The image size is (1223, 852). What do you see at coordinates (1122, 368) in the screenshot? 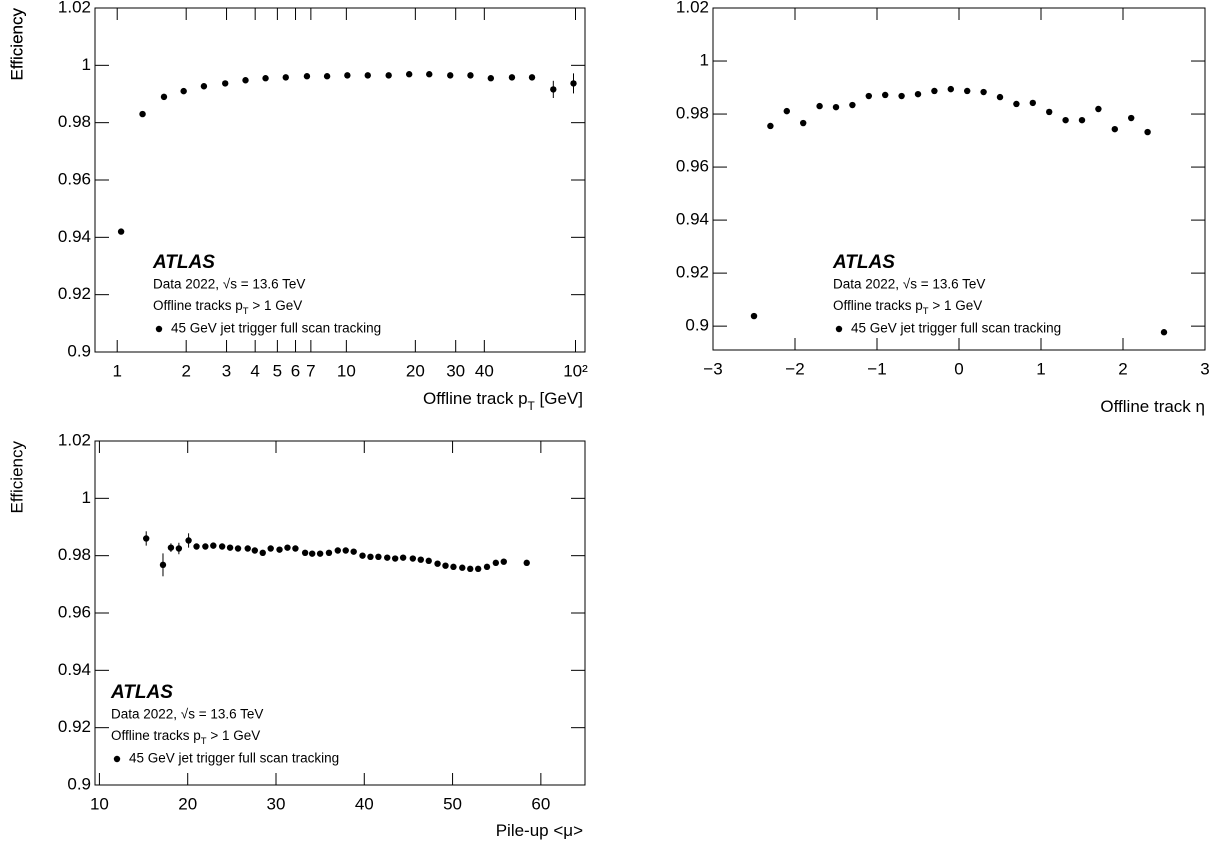
I see `x-tick-label: 2` at bounding box center [1122, 368].